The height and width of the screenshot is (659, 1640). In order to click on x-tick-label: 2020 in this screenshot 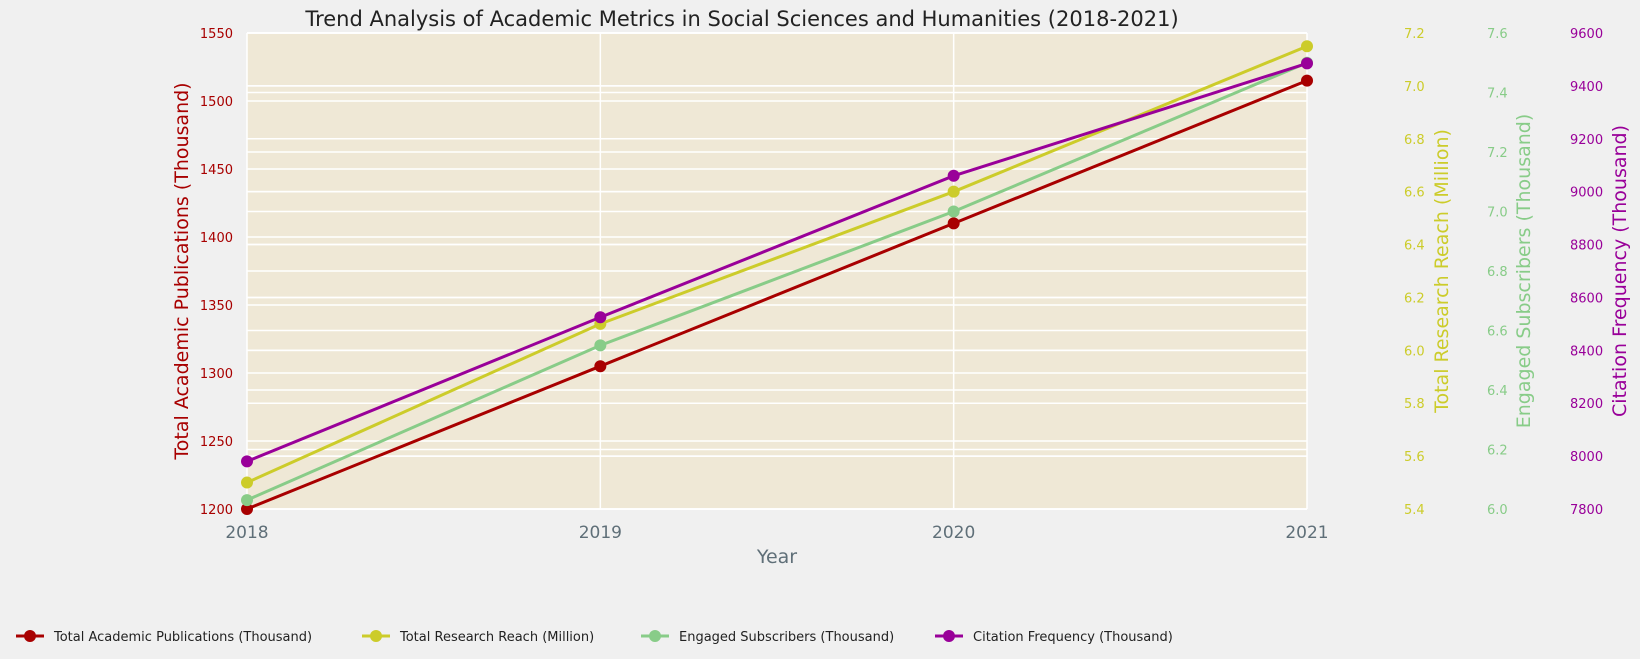, I will do `click(953, 533)`.